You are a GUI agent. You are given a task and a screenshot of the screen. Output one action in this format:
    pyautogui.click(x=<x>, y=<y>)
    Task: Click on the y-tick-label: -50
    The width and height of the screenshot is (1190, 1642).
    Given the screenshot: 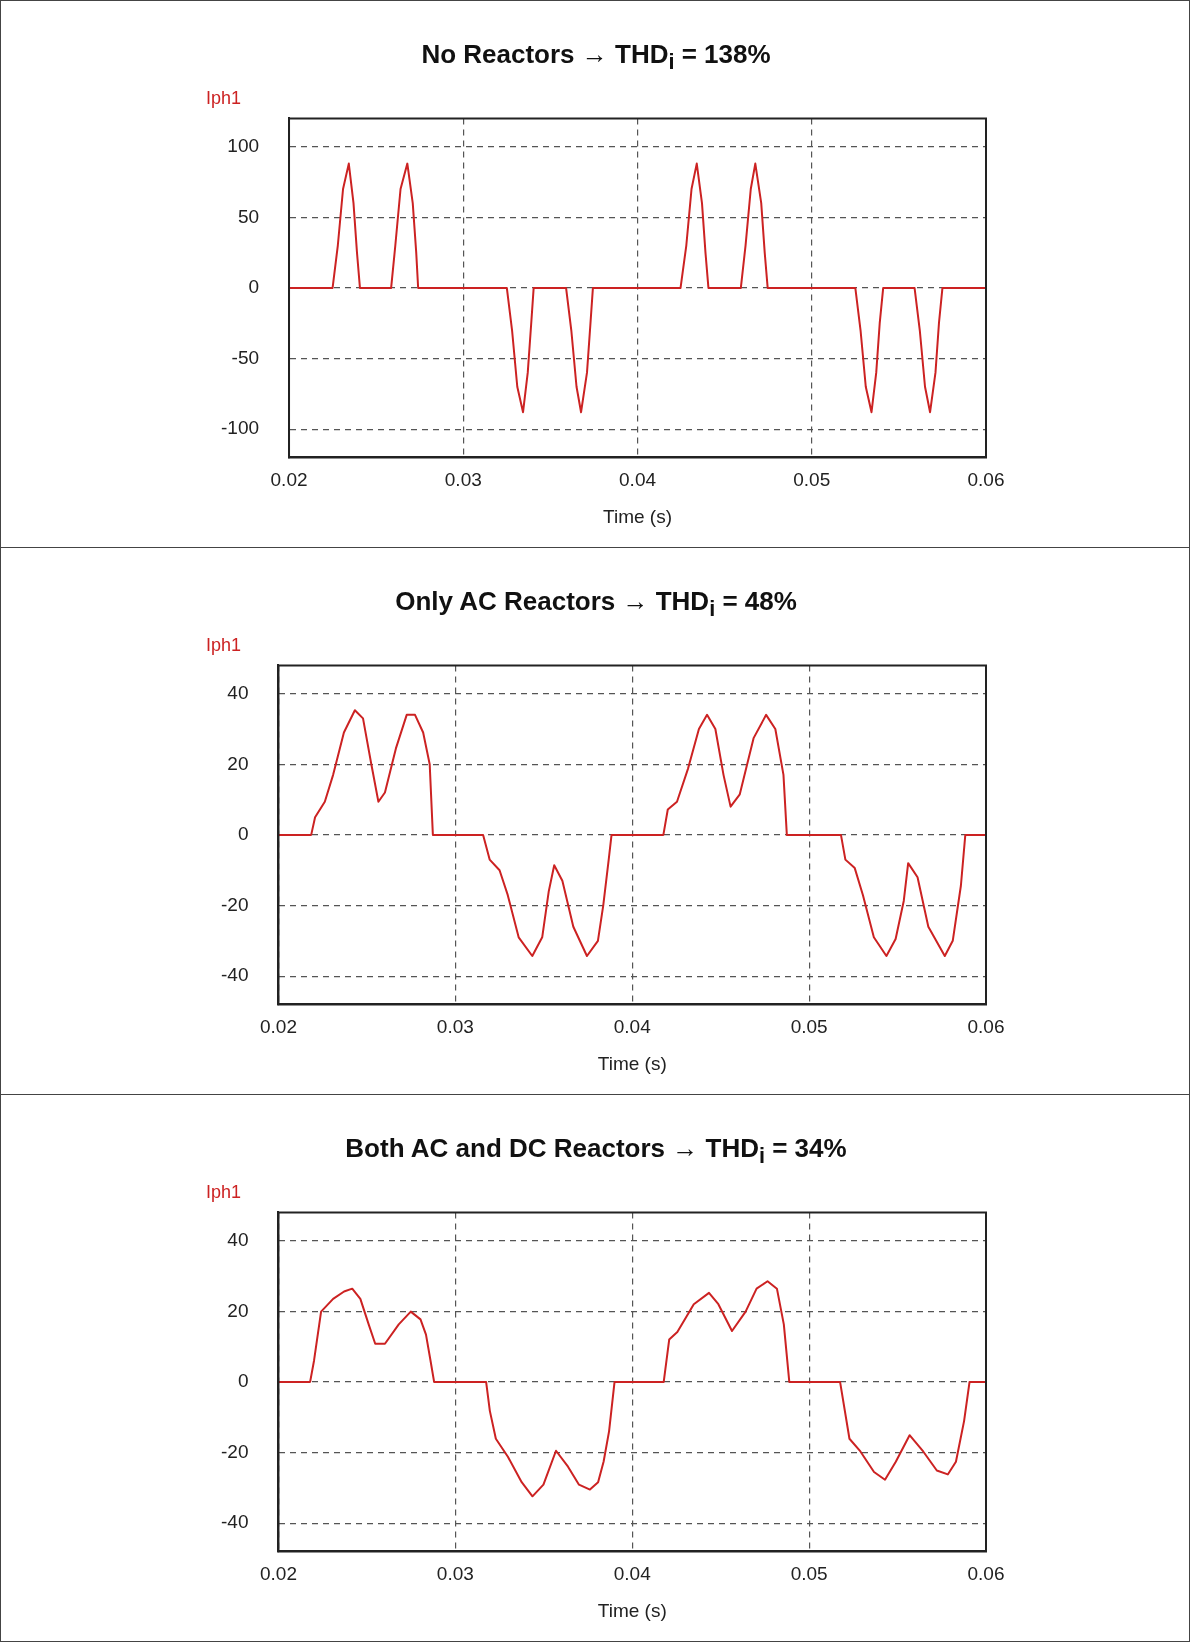 What is the action you would take?
    pyautogui.click(x=245, y=357)
    